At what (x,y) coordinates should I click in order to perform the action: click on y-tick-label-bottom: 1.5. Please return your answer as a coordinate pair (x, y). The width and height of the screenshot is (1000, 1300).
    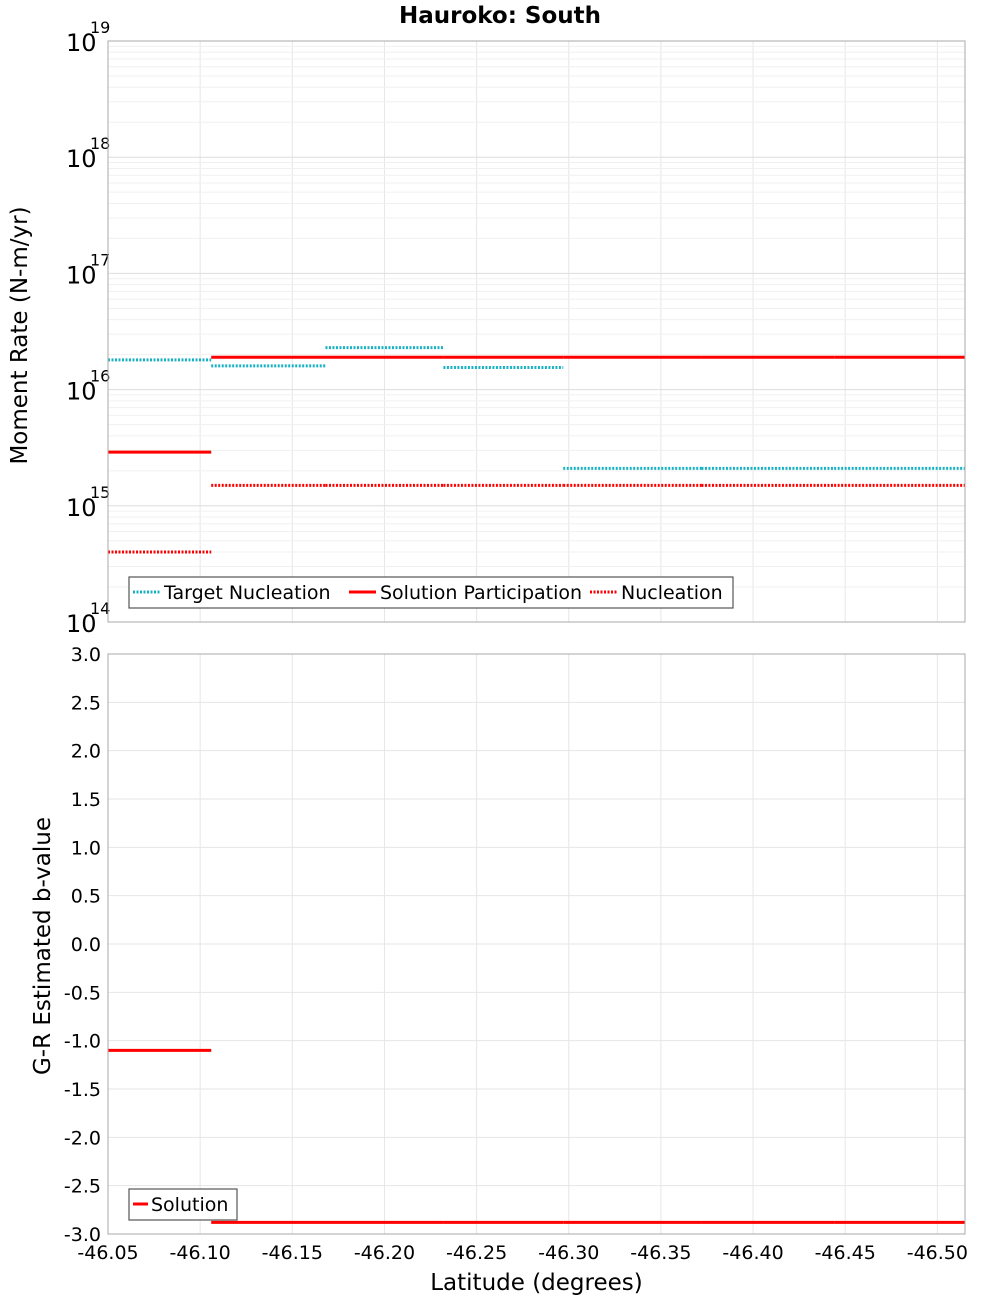
    Looking at the image, I should click on (86, 800).